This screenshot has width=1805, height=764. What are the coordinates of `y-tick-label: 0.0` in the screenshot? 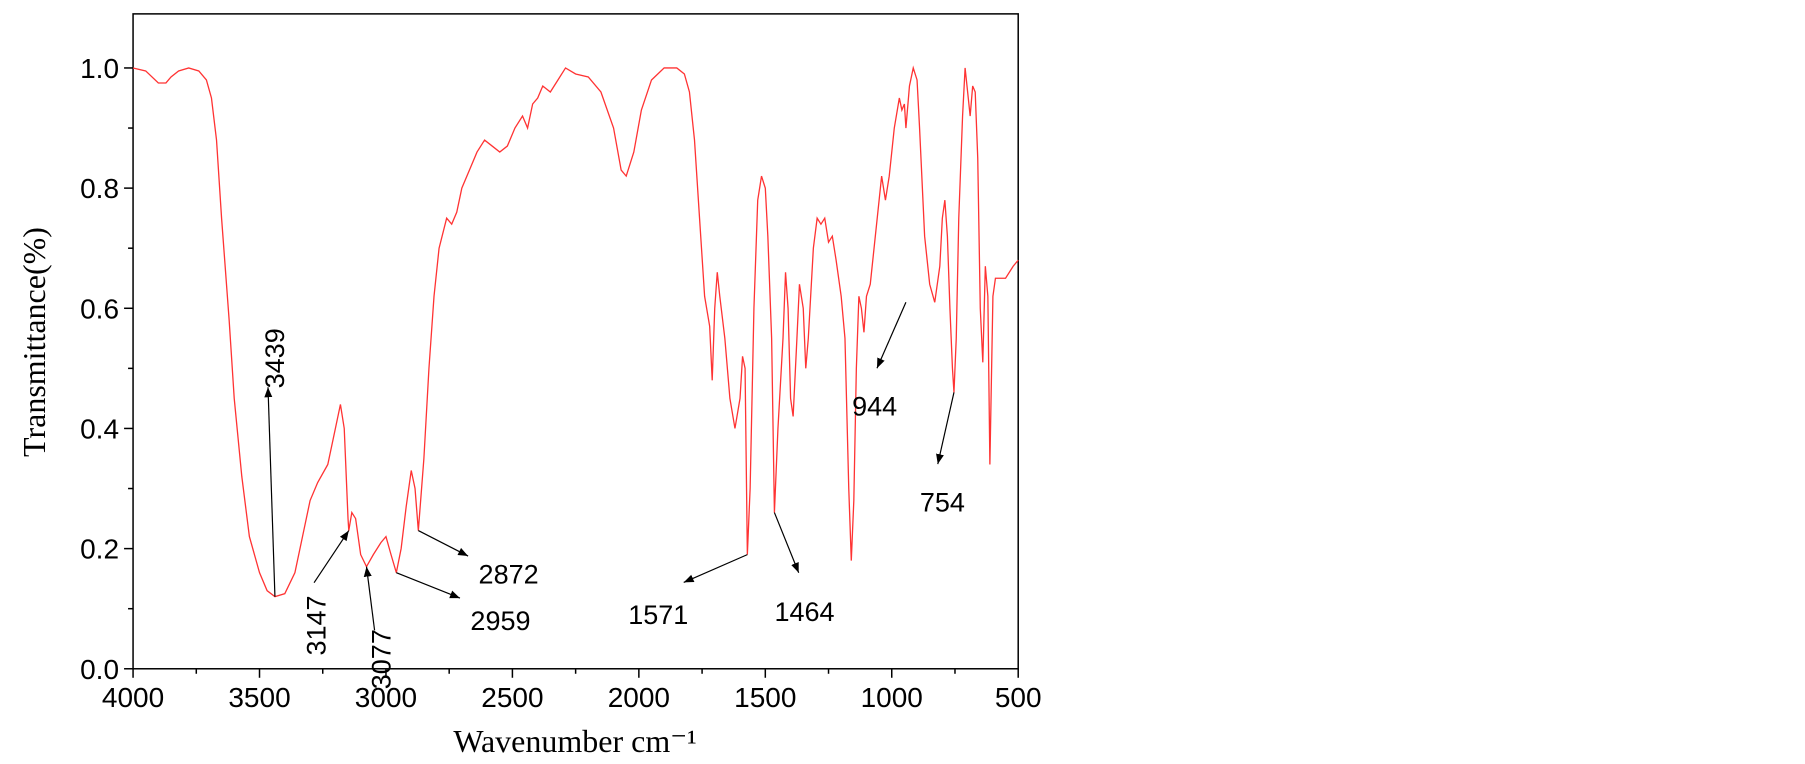 It's located at (99, 669).